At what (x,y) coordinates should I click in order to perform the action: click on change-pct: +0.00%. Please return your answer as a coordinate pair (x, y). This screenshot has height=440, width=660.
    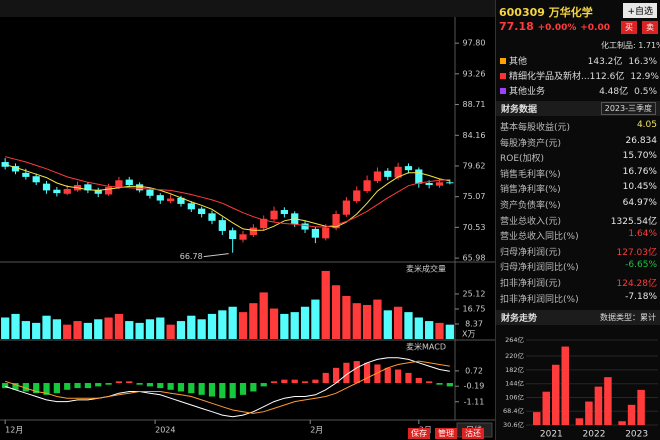
    Looking at the image, I should click on (557, 28).